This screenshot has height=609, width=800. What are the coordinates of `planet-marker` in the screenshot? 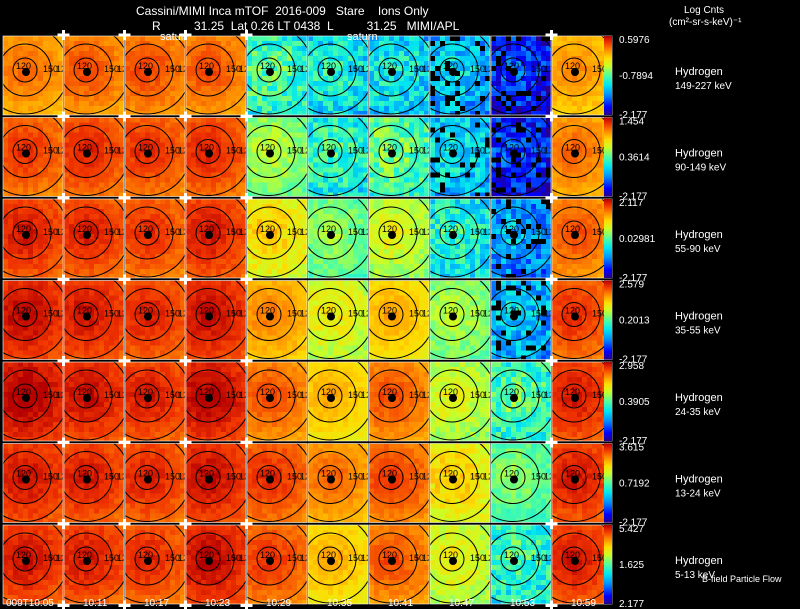 It's located at (392, 153).